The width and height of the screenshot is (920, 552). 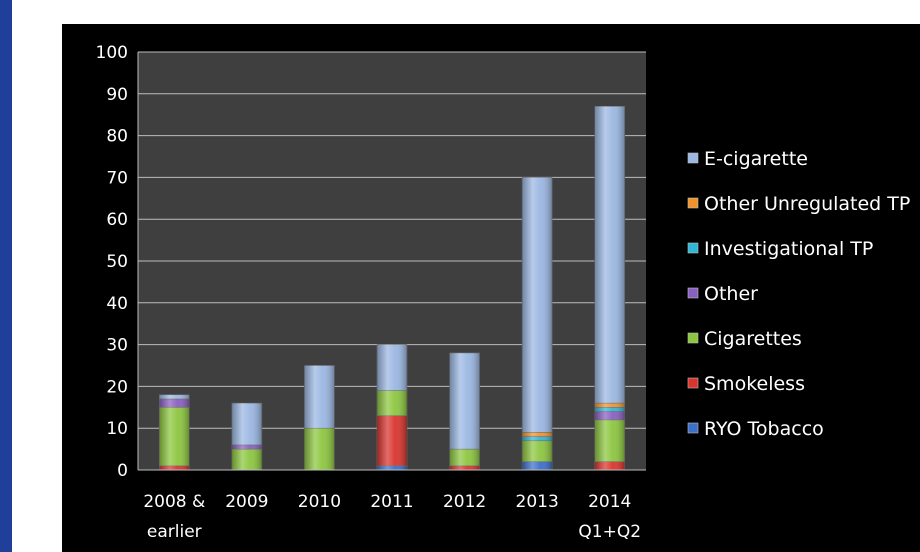 I want to click on y-tick-label: 60, so click(x=117, y=220).